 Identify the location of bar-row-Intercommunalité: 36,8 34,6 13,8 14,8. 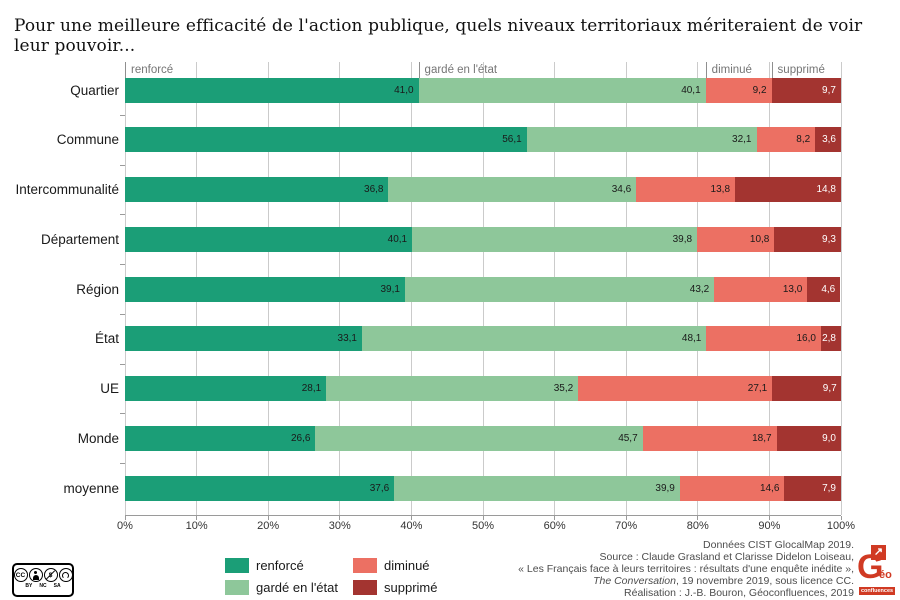
(483, 189).